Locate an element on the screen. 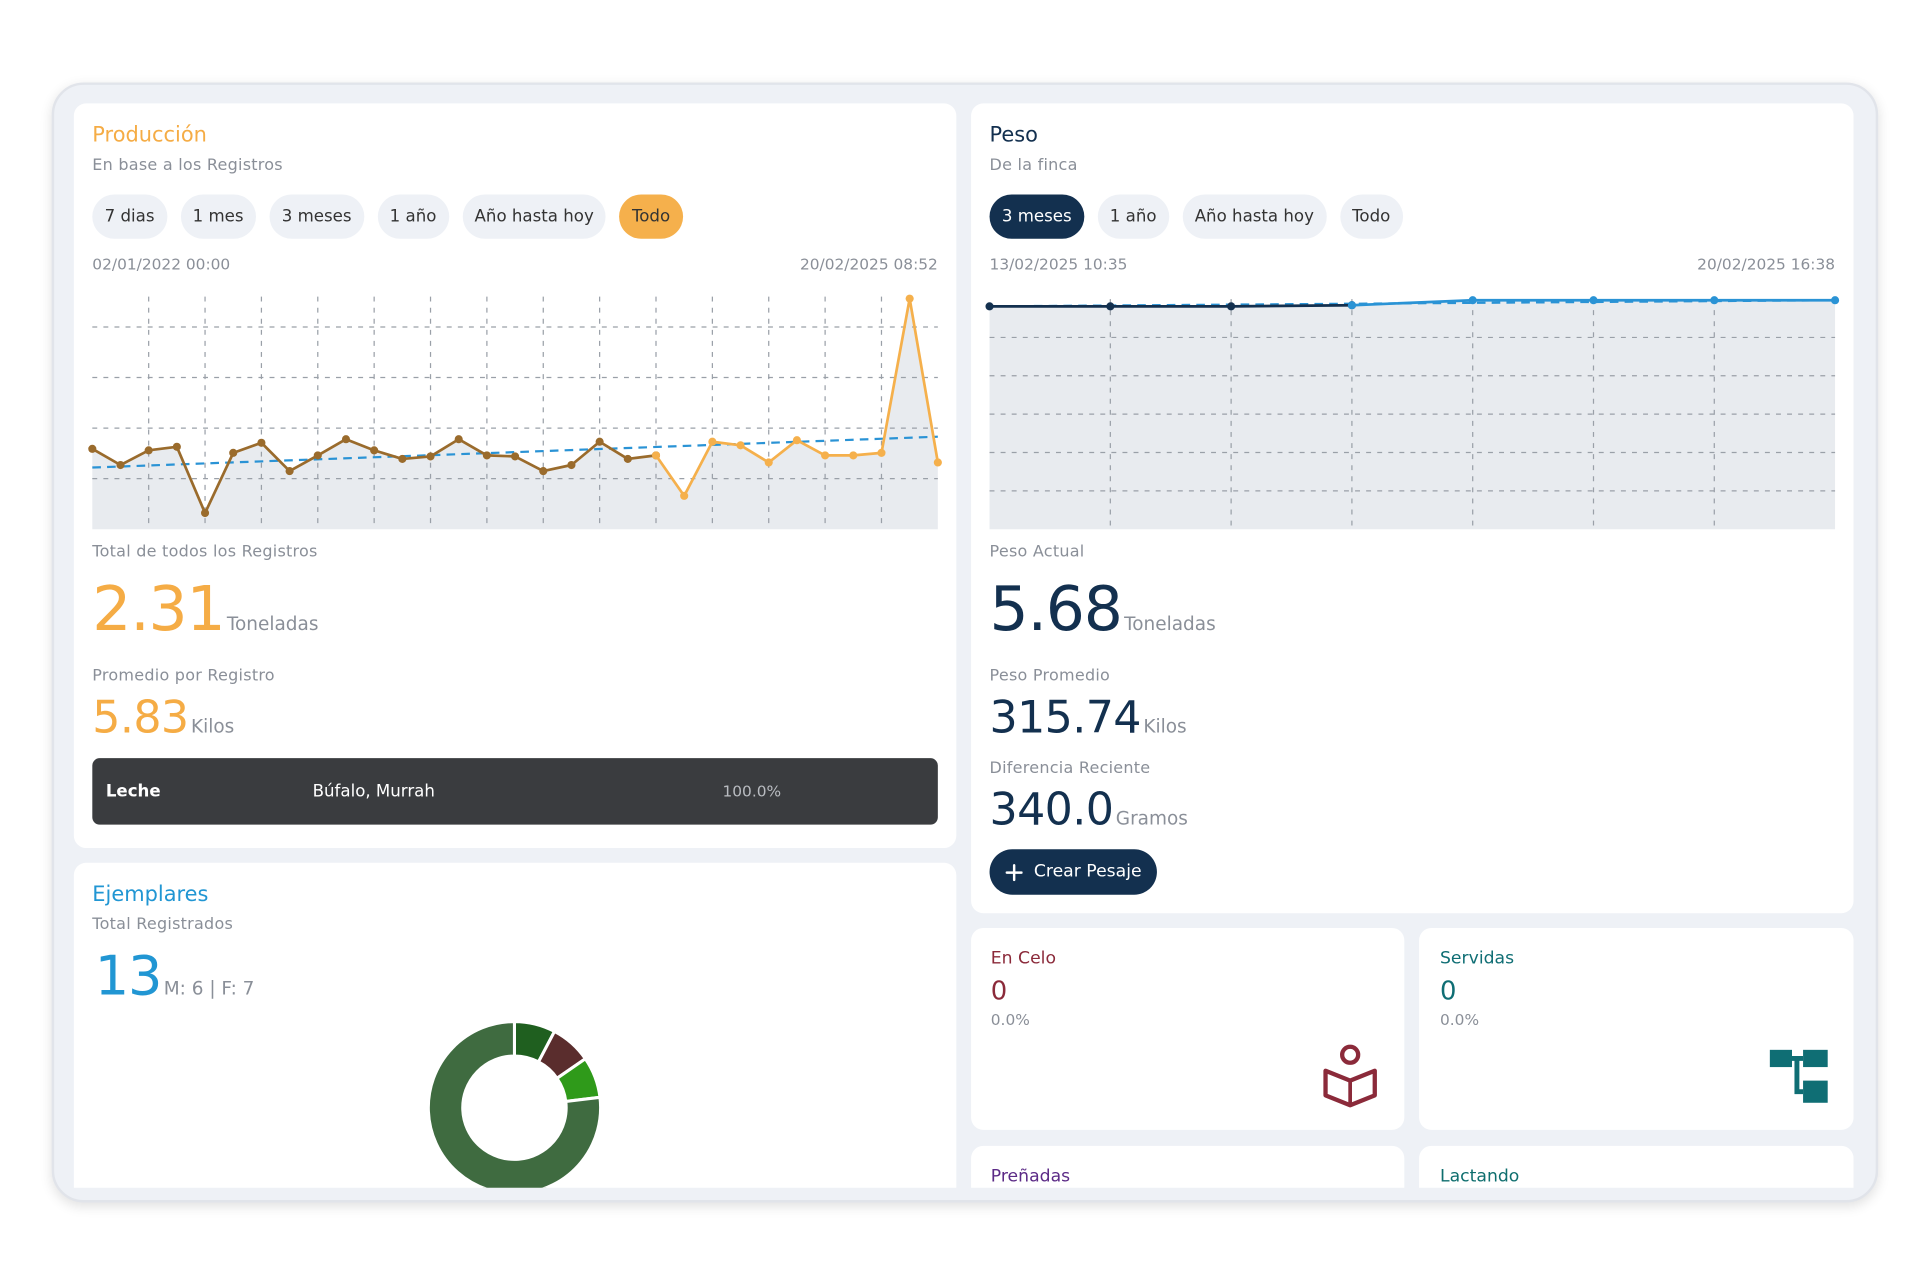 The height and width of the screenshot is (1280, 1920). stat-label: Peso Actual is located at coordinates (1037, 552).